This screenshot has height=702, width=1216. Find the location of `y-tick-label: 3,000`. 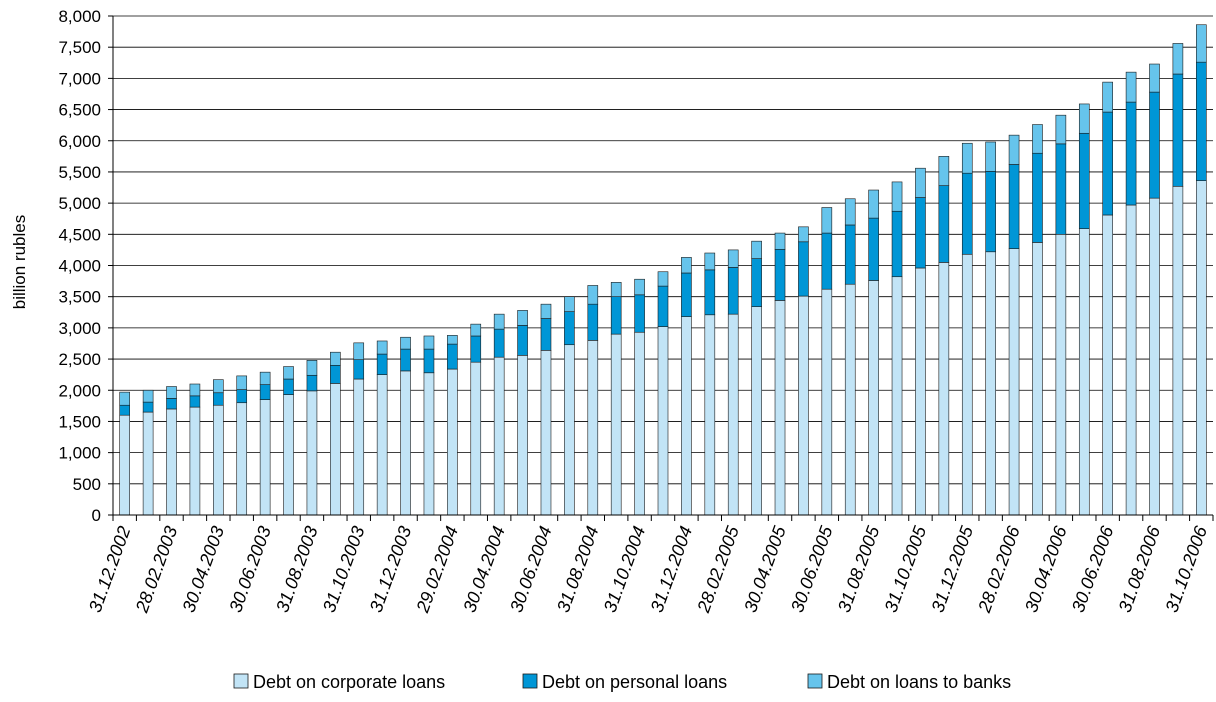

y-tick-label: 3,000 is located at coordinates (79, 328).